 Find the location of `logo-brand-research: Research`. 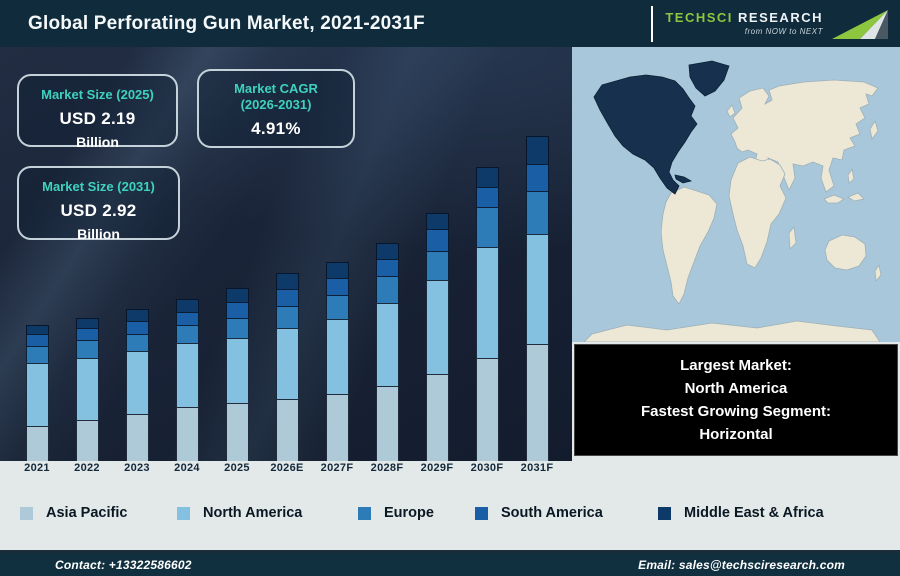

logo-brand-research: Research is located at coordinates (780, 17).